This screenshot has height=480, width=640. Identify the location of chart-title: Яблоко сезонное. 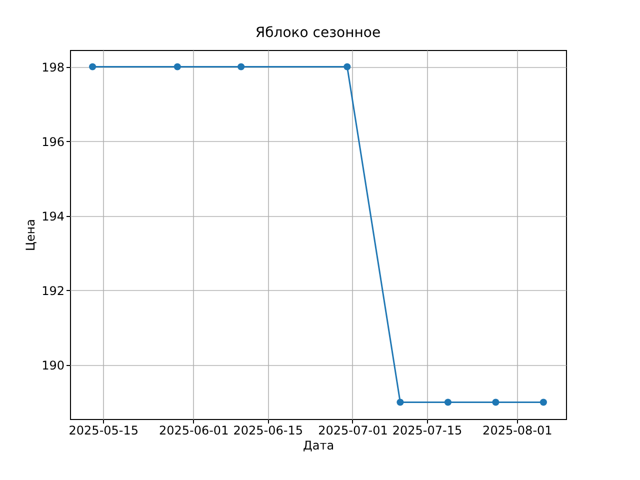
(318, 33).